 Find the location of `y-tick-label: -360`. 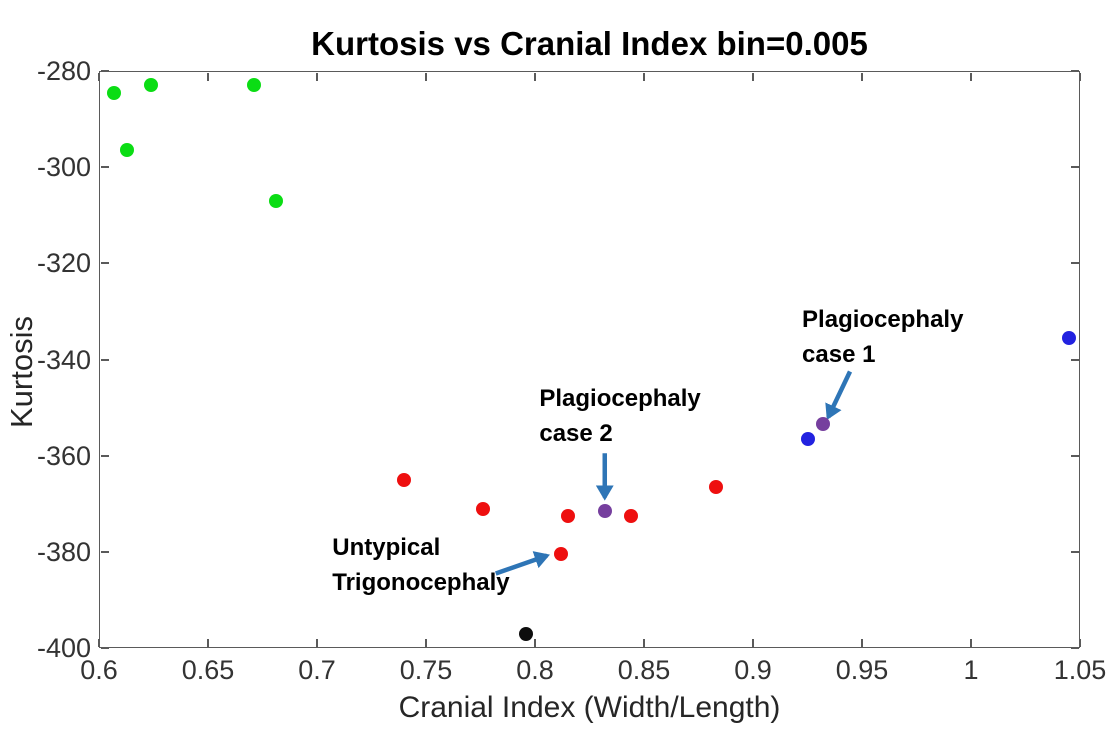

y-tick-label: -360 is located at coordinates (63, 455).